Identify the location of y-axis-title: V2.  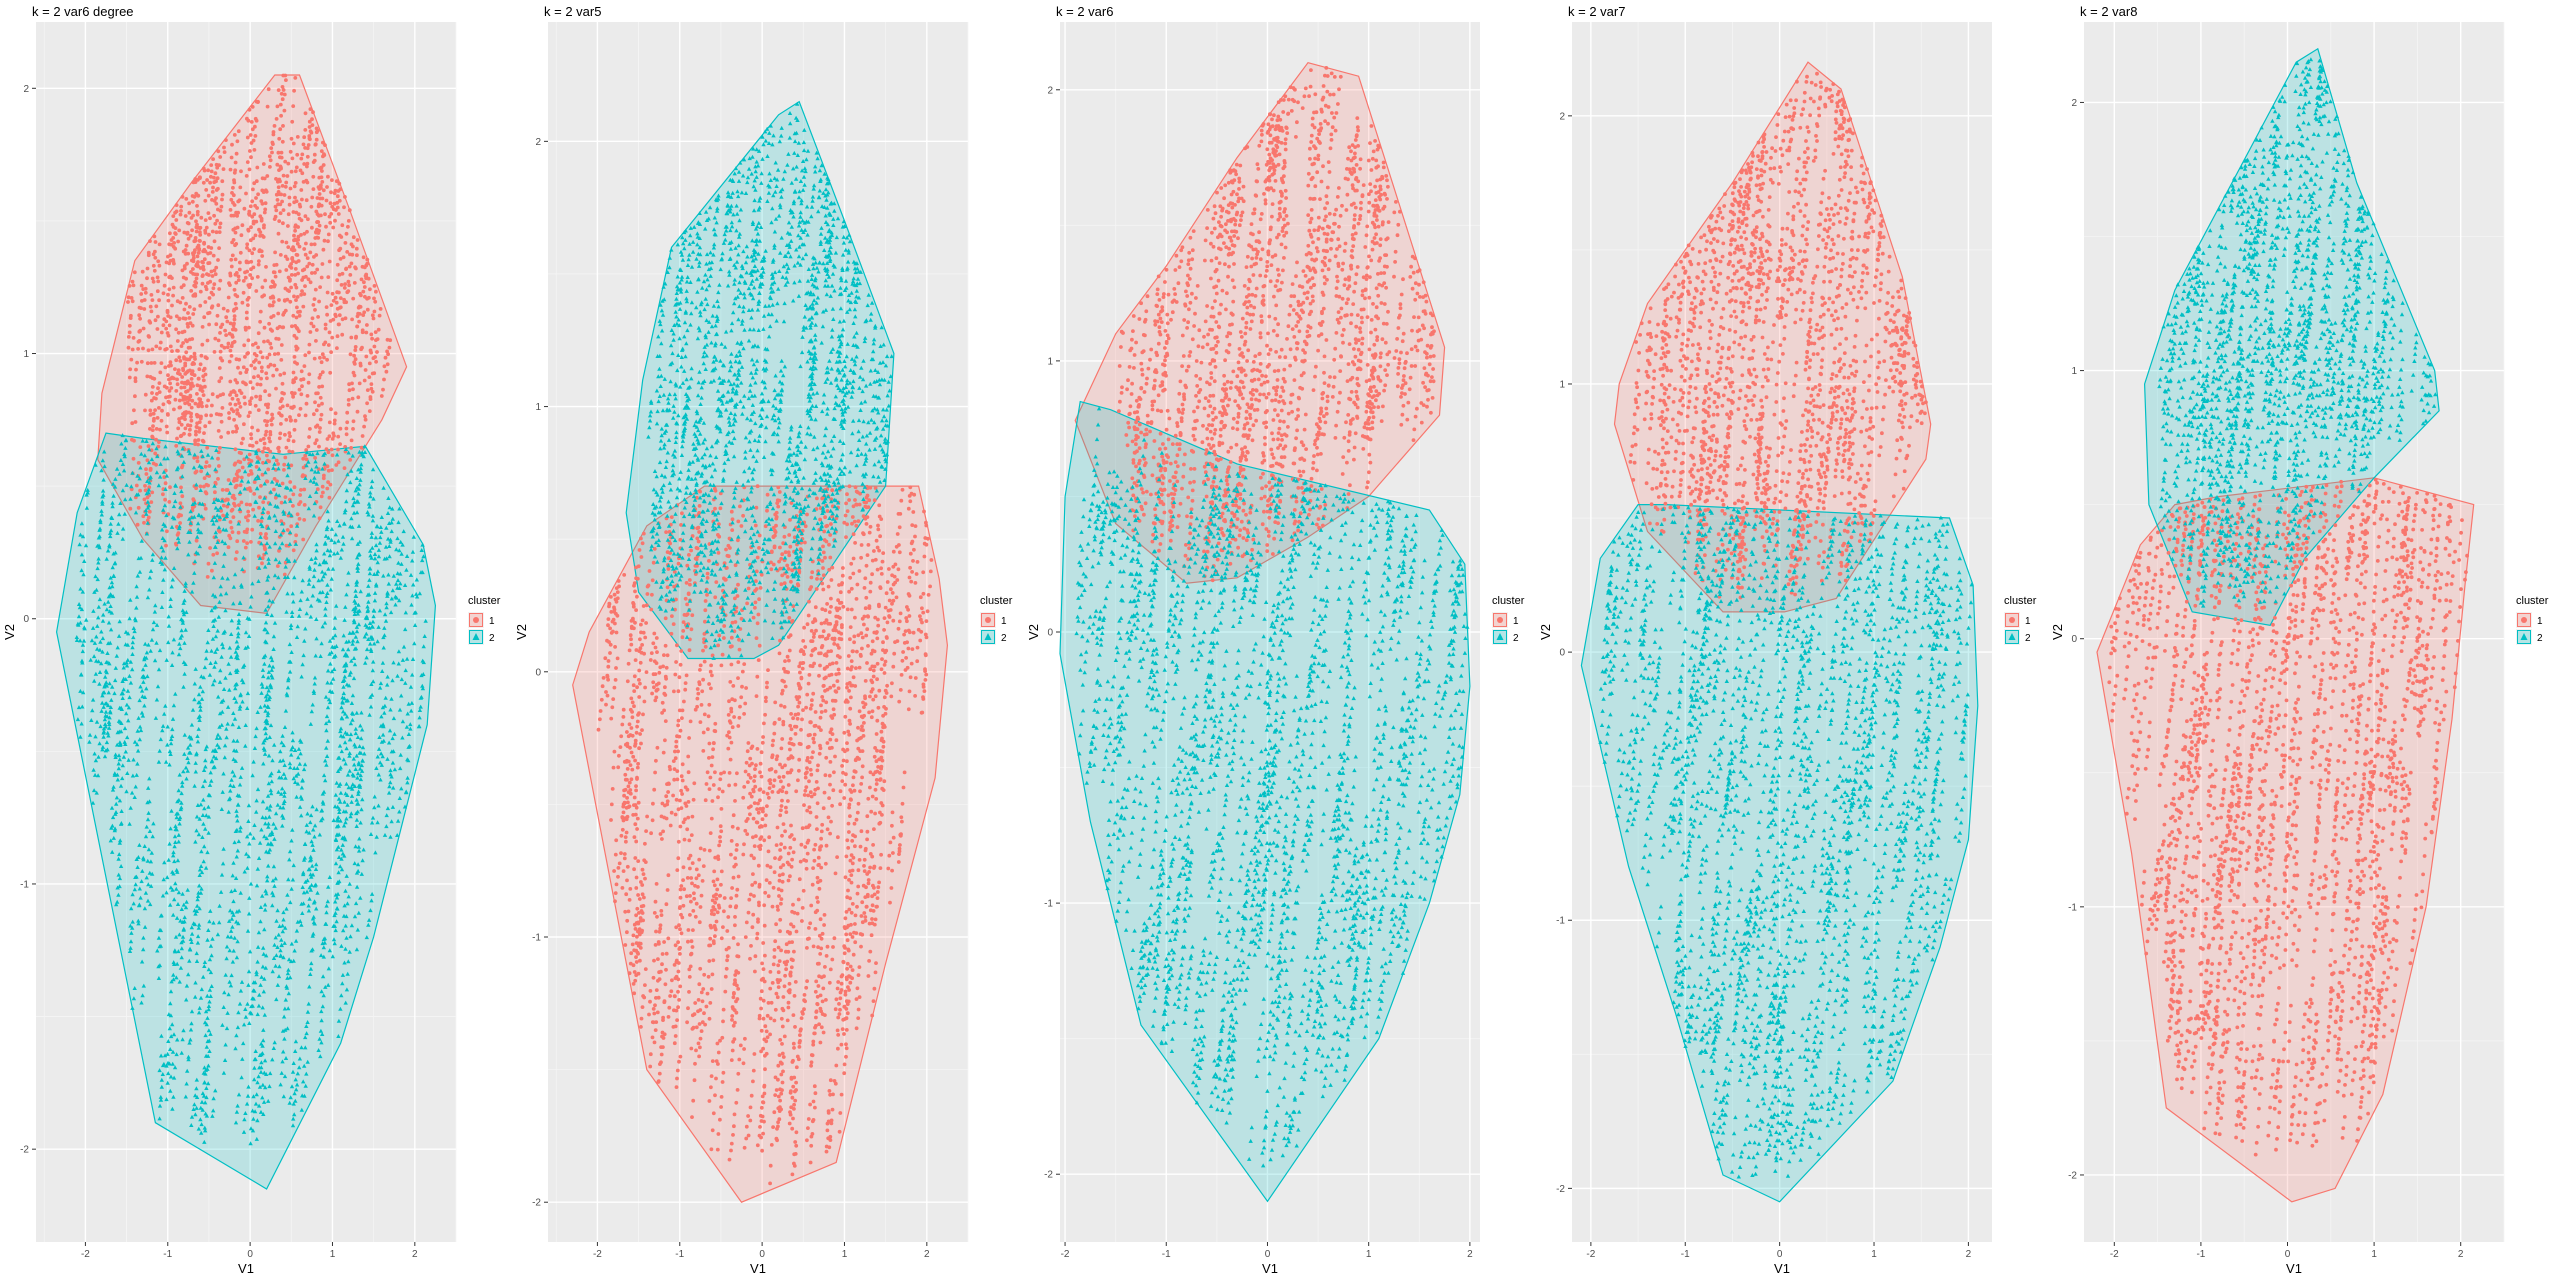
(9, 632).